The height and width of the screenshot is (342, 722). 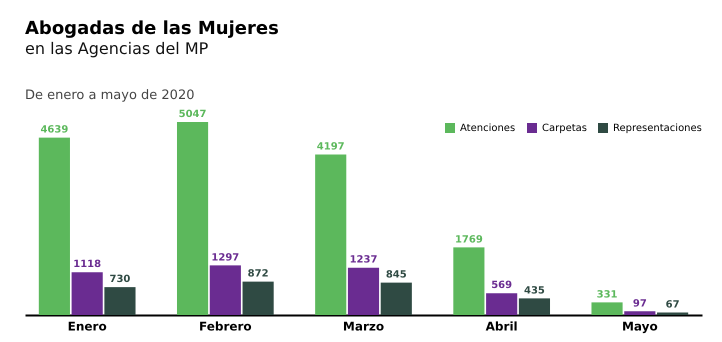 What do you see at coordinates (330, 147) in the screenshot?
I see `data-label: 4197` at bounding box center [330, 147].